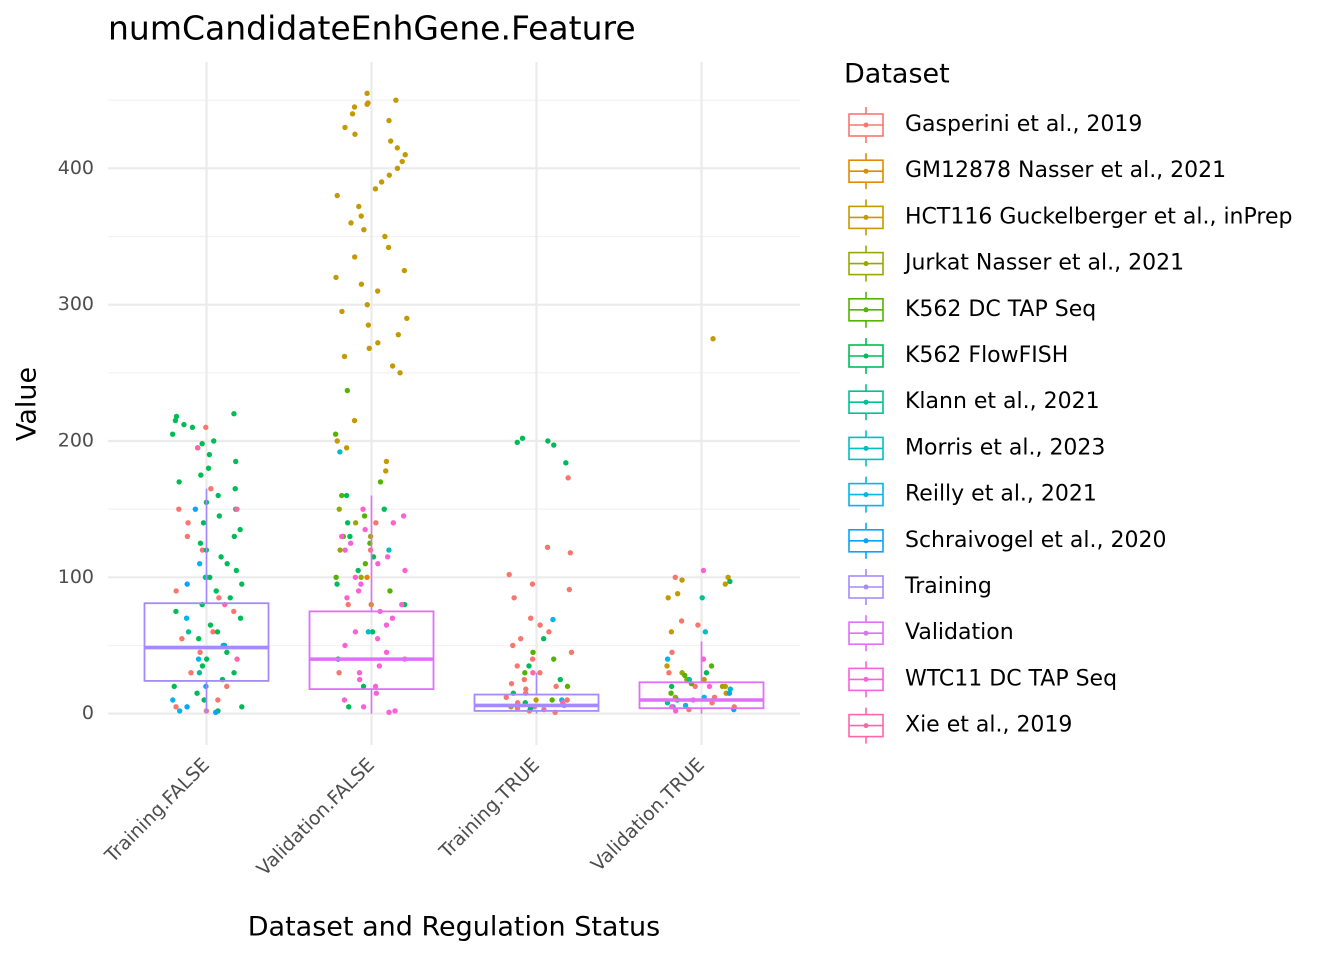  What do you see at coordinates (1098, 216) in the screenshot?
I see `legend-label: HCT116 Guckelberger et al., inPrep` at bounding box center [1098, 216].